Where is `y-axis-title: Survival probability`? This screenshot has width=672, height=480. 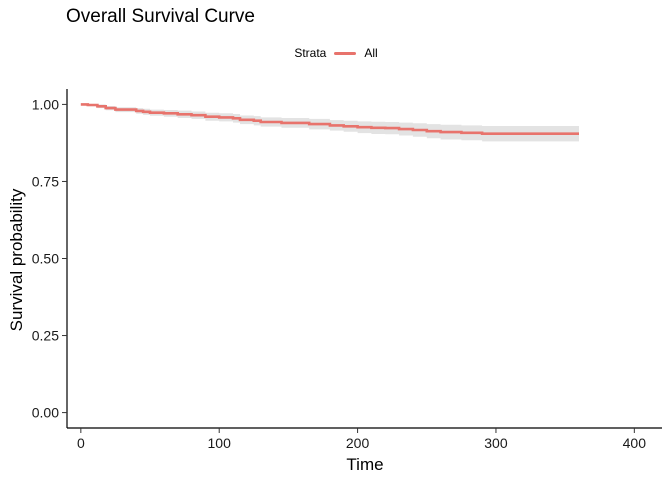 y-axis-title: Survival probability is located at coordinates (16, 259).